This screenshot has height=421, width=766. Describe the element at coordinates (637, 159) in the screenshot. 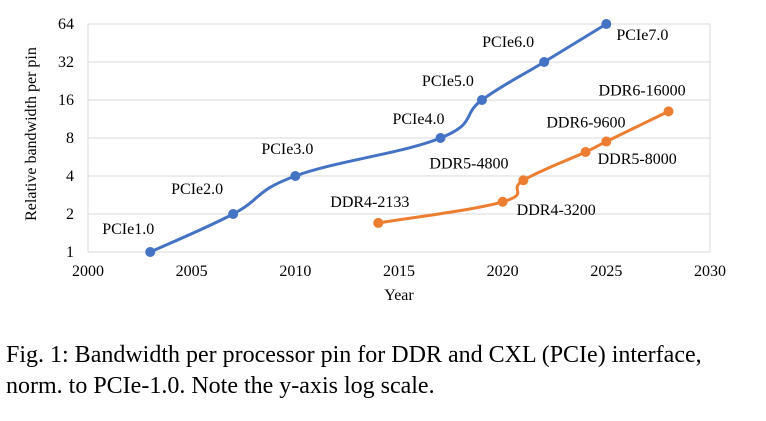

I see `data-point-label: DDR5-8000` at that location.